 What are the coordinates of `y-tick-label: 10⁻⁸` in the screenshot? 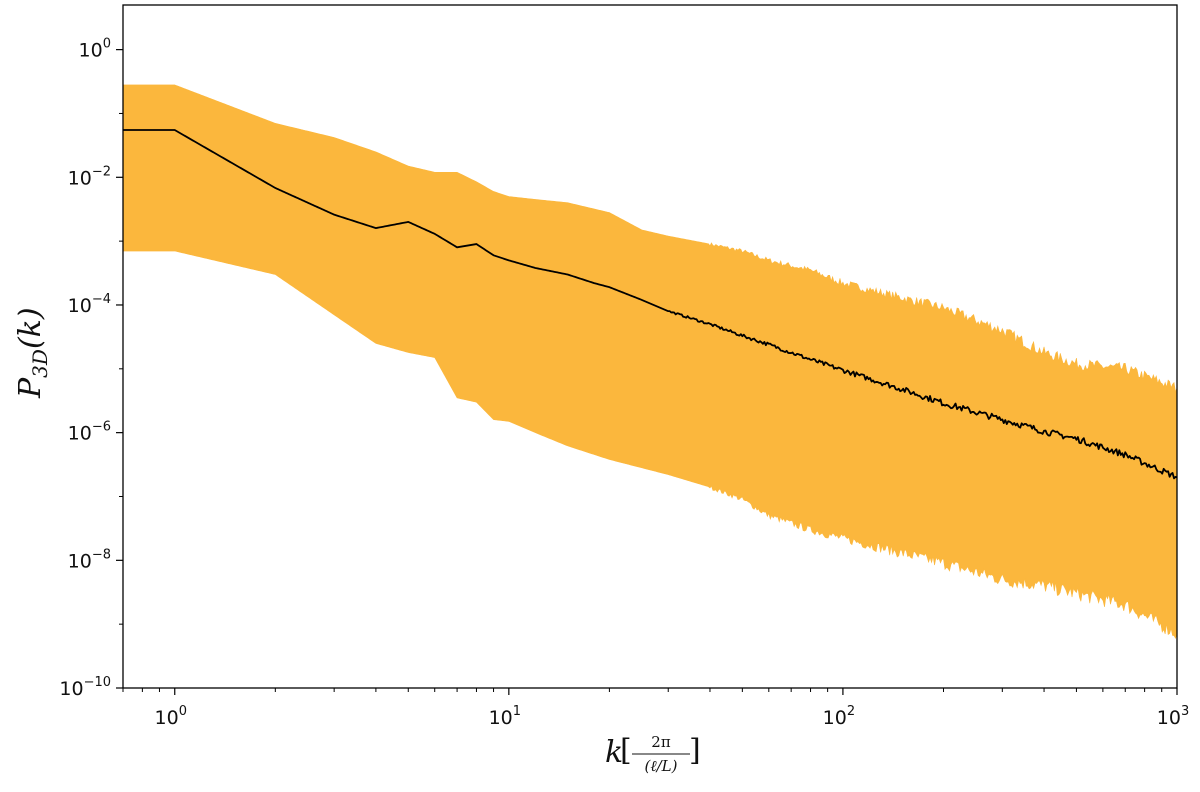 It's located at (89, 559).